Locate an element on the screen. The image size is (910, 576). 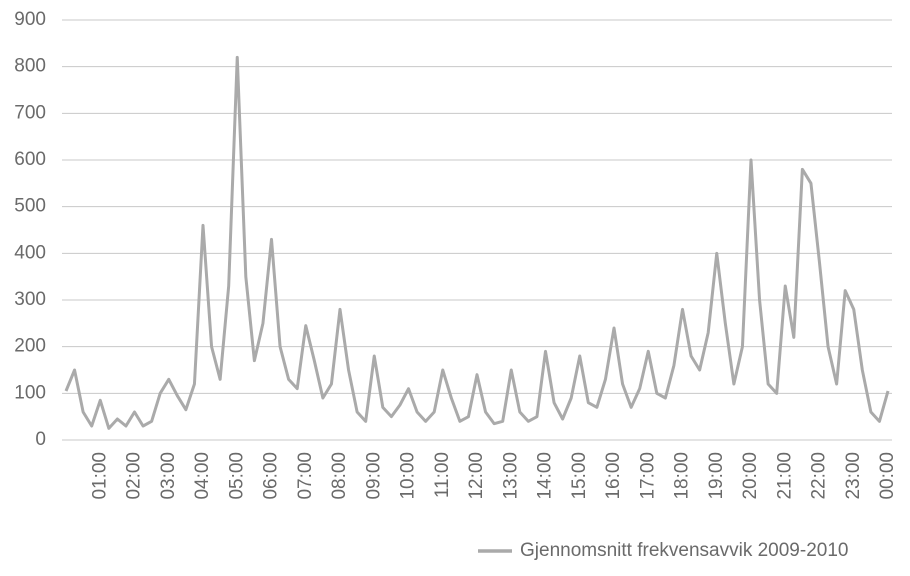
x-tick-label: 18:00 is located at coordinates (682, 476).